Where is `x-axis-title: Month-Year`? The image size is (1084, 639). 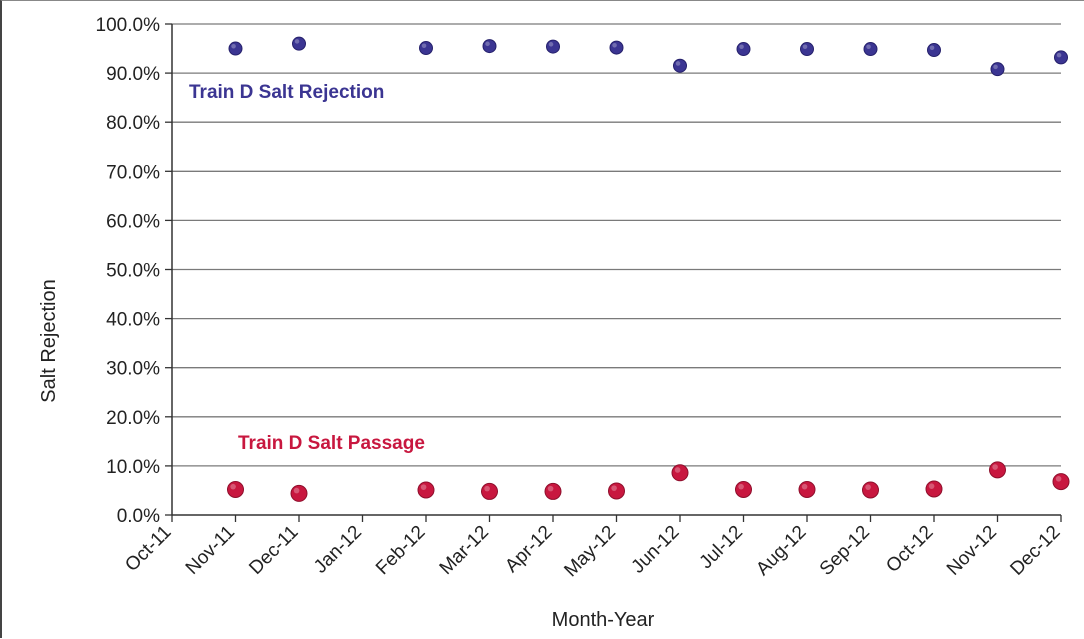
x-axis-title: Month-Year is located at coordinates (603, 620).